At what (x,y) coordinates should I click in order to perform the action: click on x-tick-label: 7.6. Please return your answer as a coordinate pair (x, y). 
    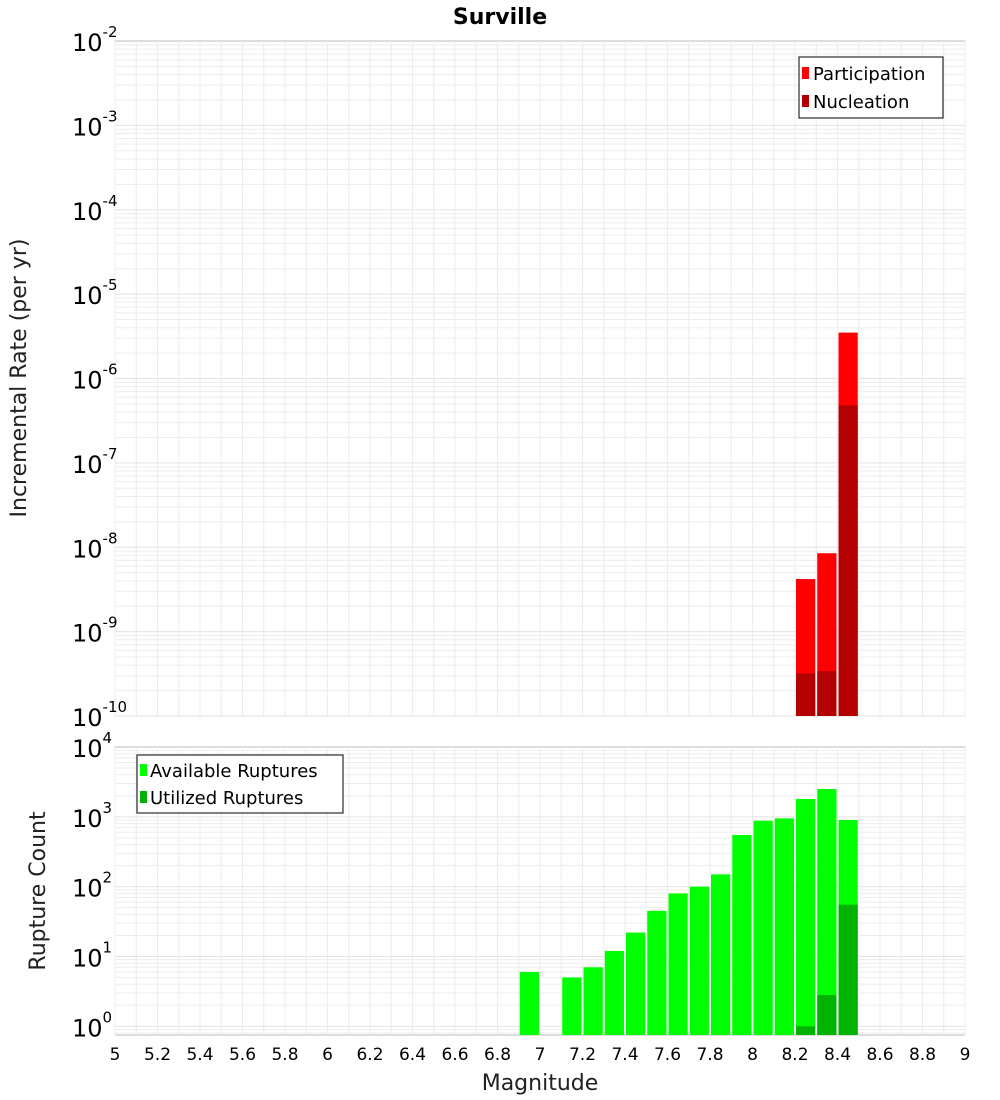
    Looking at the image, I should click on (667, 1055).